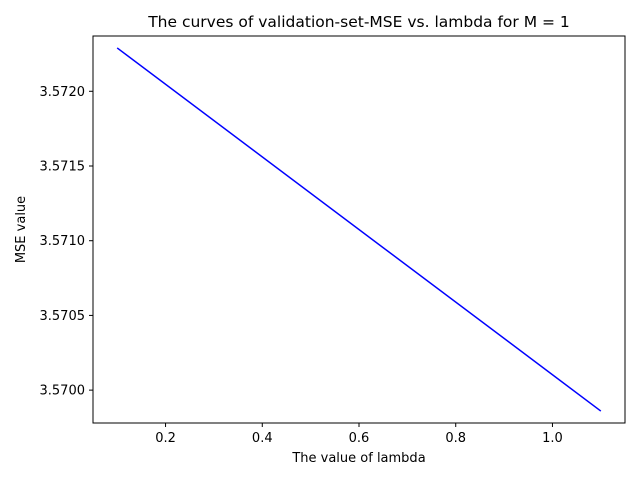 The image size is (640, 480). I want to click on x-tick-label: 0.6, so click(359, 438).